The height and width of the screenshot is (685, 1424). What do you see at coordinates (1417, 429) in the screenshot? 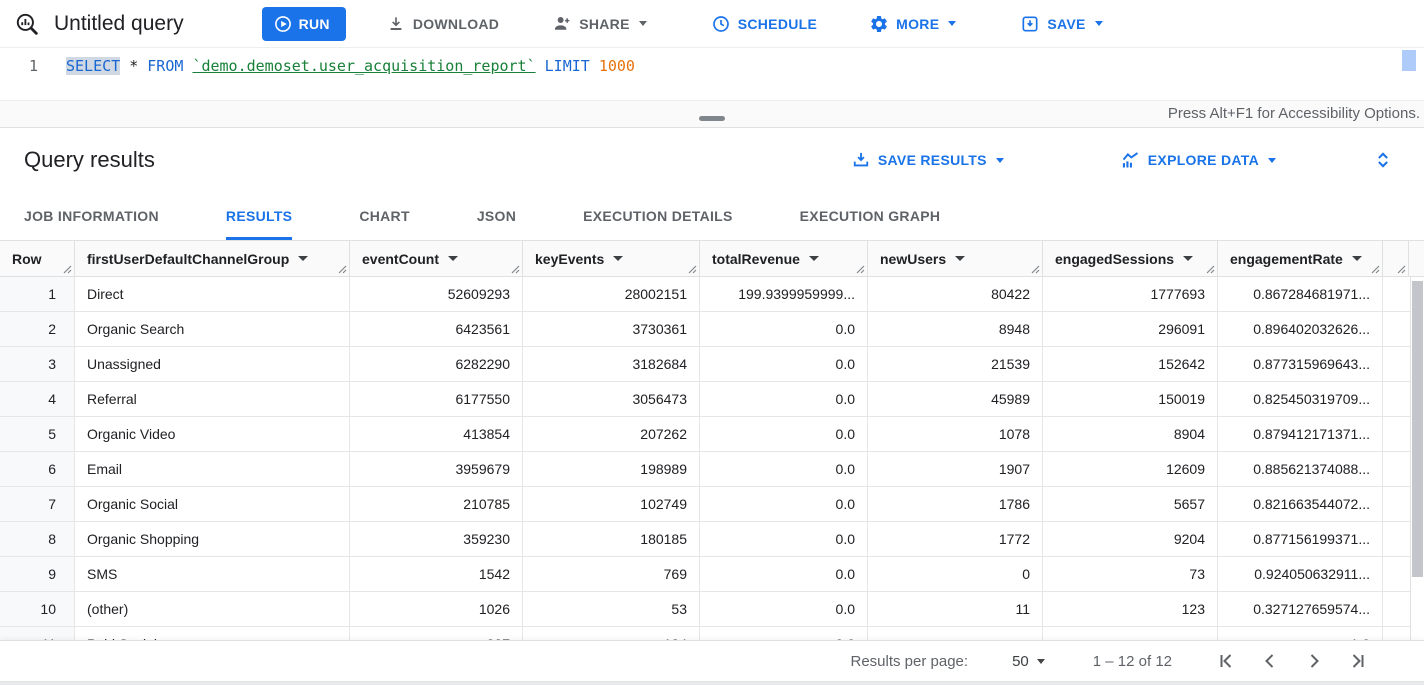
I see `table-scrollbar-thumb` at bounding box center [1417, 429].